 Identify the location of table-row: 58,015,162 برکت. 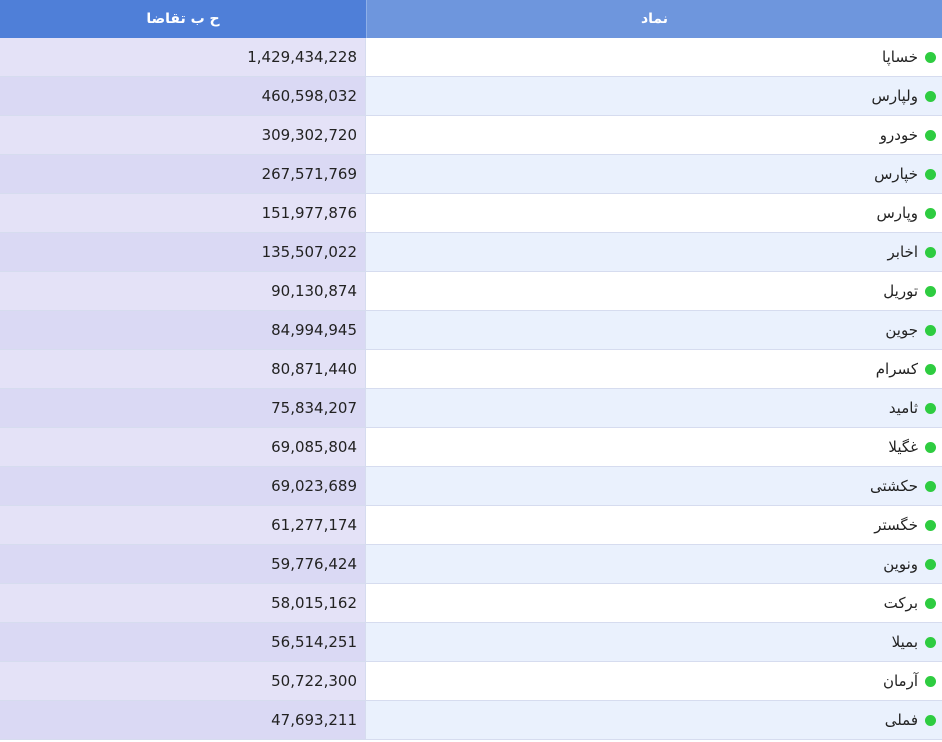
(471, 603).